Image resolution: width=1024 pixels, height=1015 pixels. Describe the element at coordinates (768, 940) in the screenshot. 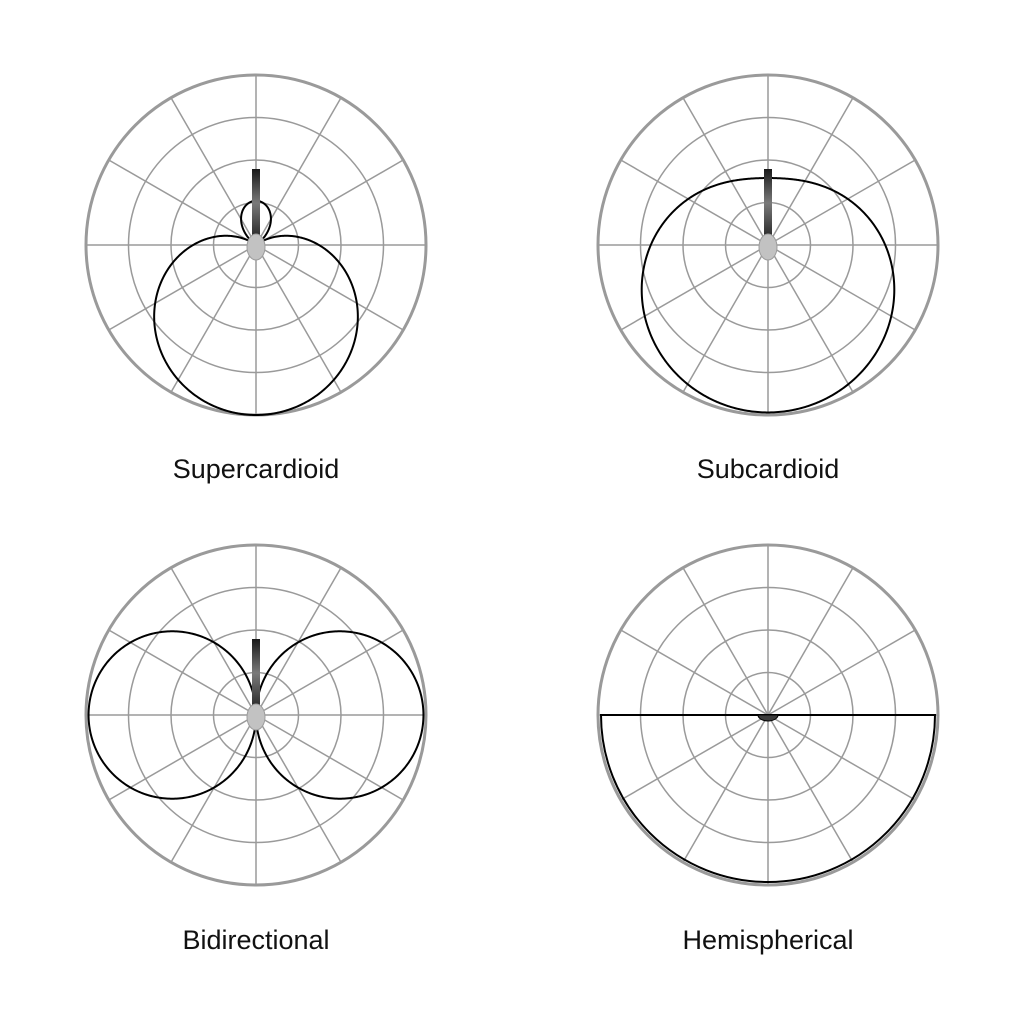

I see `pattern-label: Hemispherical` at that location.